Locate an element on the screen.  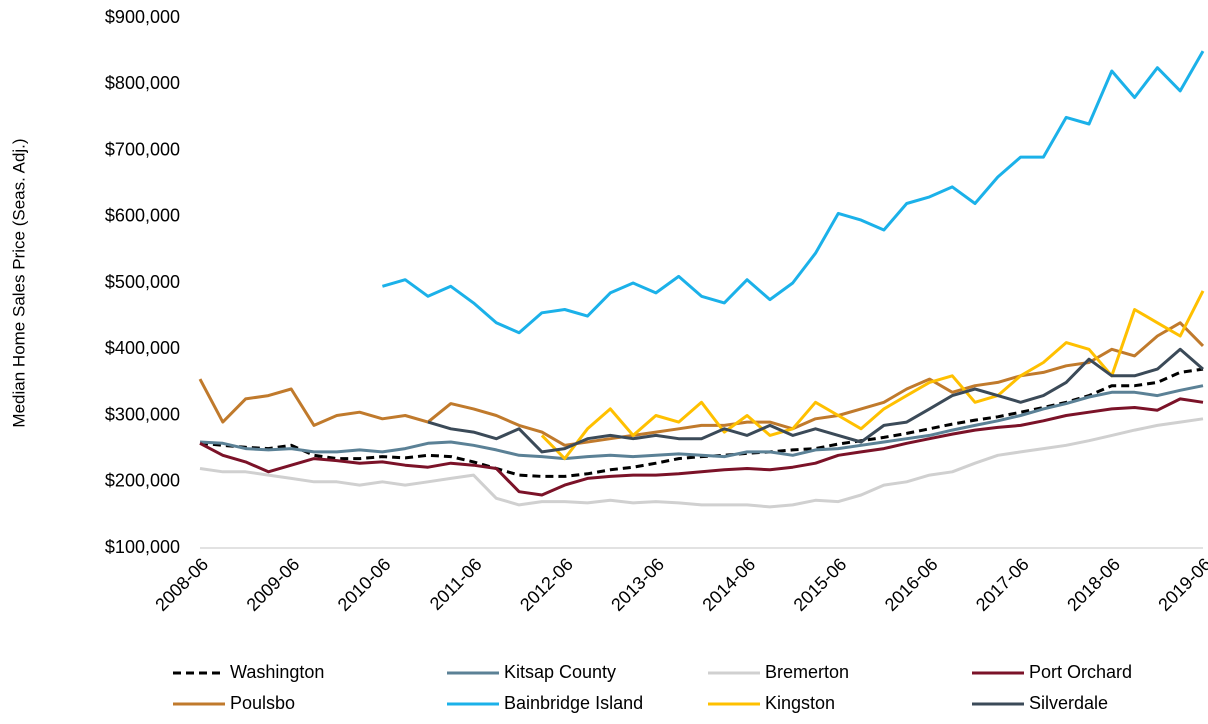
legend-item: Kingston is located at coordinates (771, 703).